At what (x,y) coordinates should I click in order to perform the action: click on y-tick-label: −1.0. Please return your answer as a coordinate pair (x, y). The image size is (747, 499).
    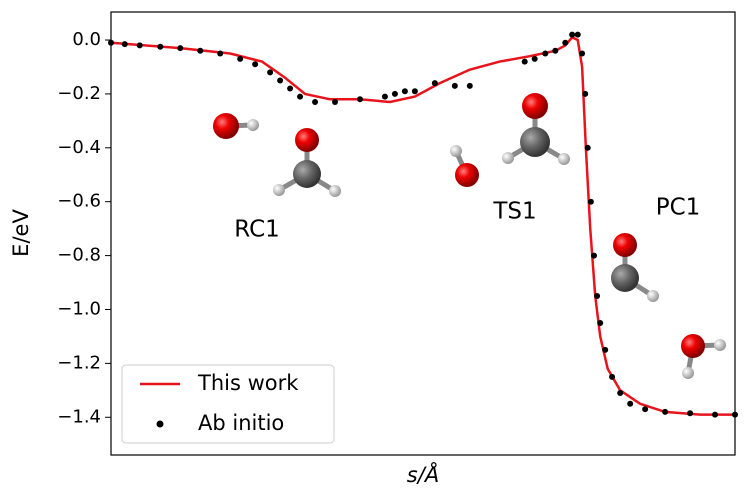
    Looking at the image, I should click on (79, 308).